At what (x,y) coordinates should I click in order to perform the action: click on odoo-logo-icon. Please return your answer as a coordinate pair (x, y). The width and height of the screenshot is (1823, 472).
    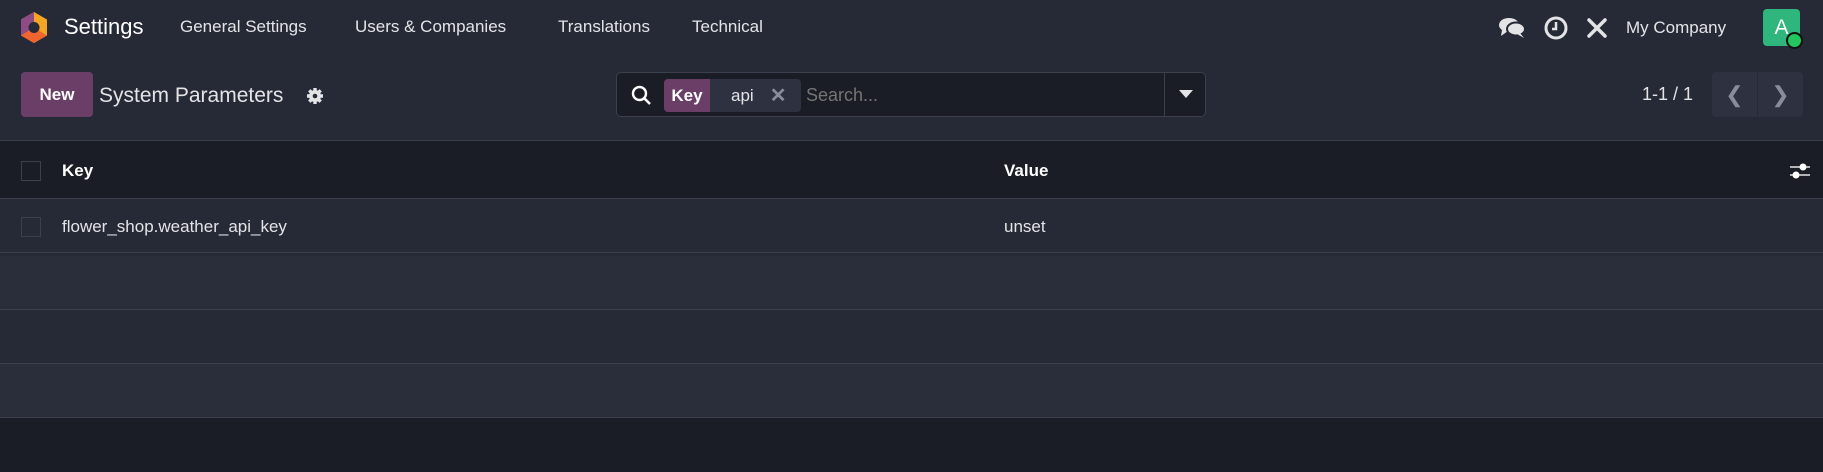
    Looking at the image, I should click on (34, 27).